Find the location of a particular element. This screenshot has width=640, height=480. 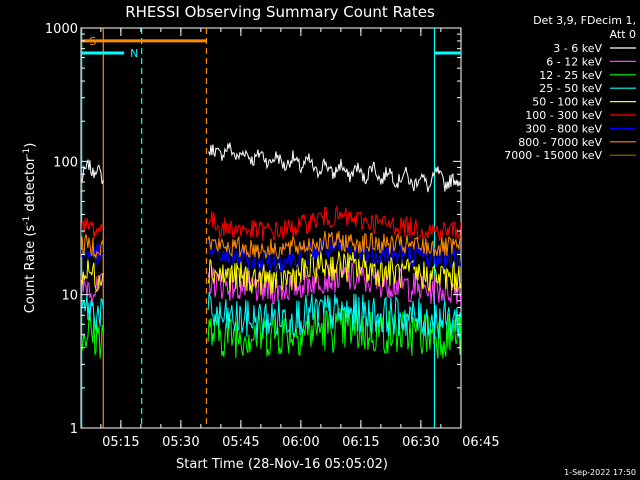

legend-item-label: 100 - 300 keV is located at coordinates (563, 115).